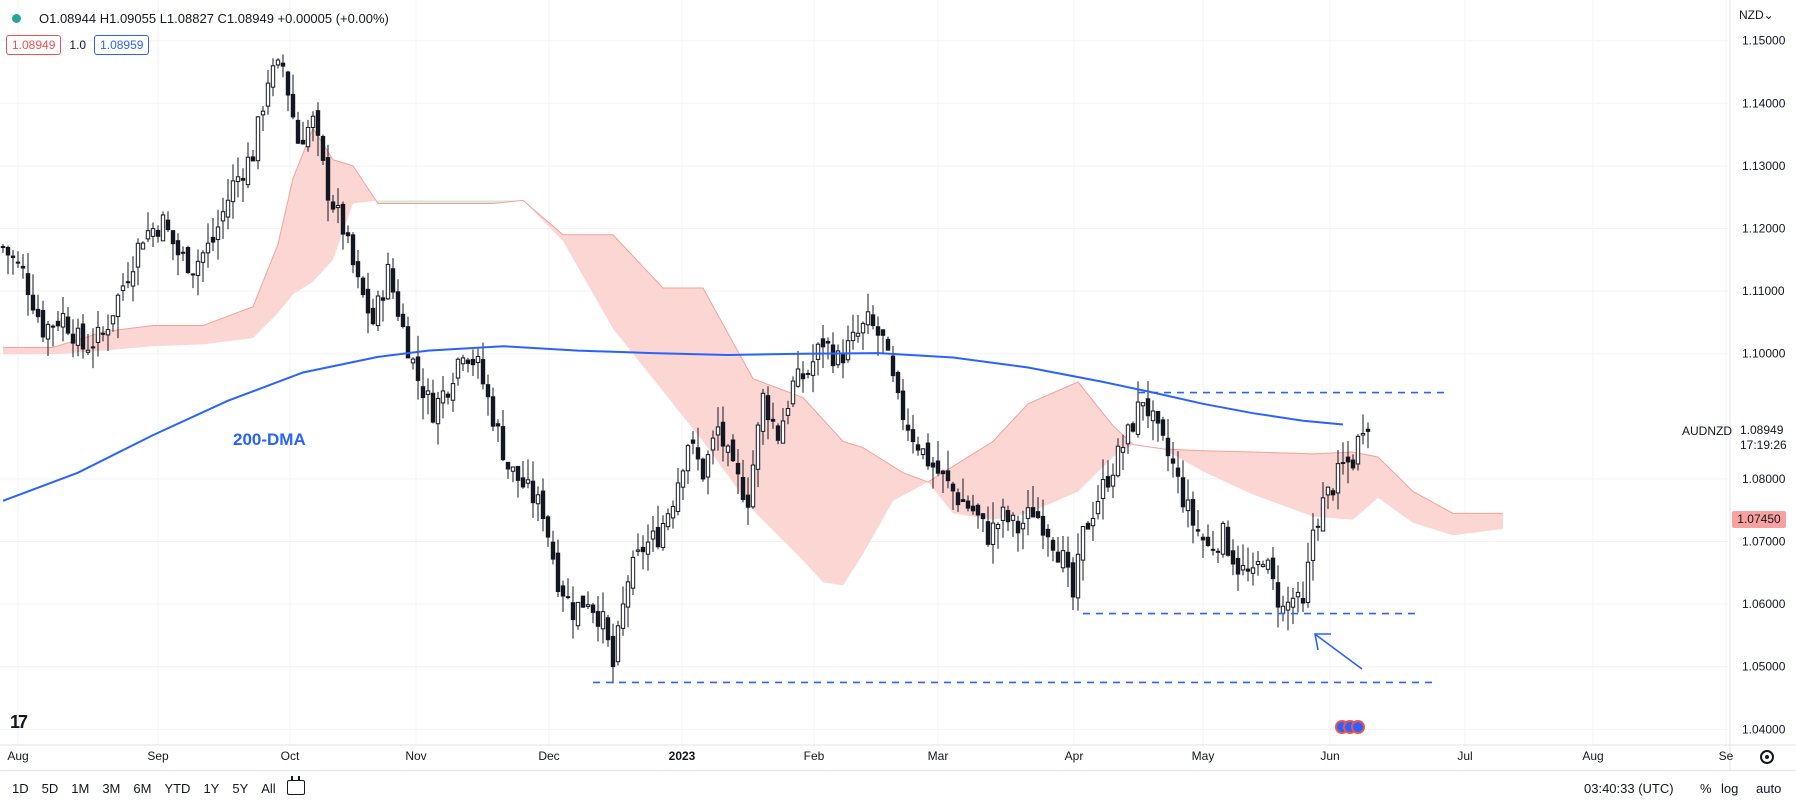  I want to click on bid-ask-boxes: 1.08949 1.0 1.08959, so click(78, 45).